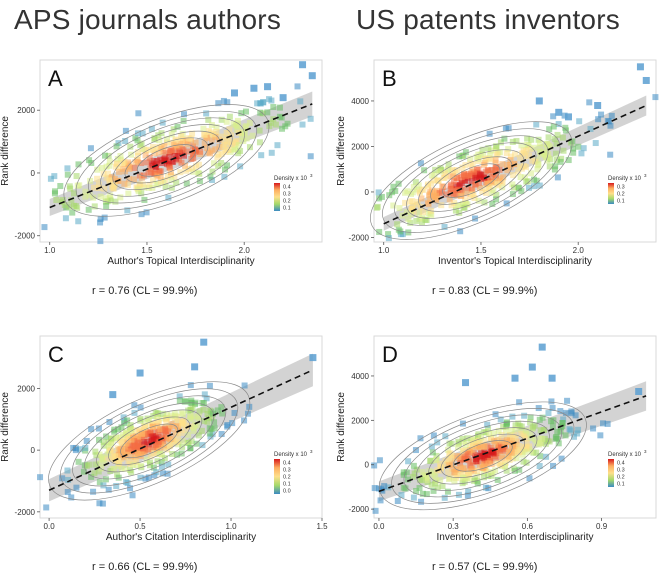  Describe the element at coordinates (145, 291) in the screenshot. I see `stat-a: r = 0.76 (CL = 99.9%)` at that location.